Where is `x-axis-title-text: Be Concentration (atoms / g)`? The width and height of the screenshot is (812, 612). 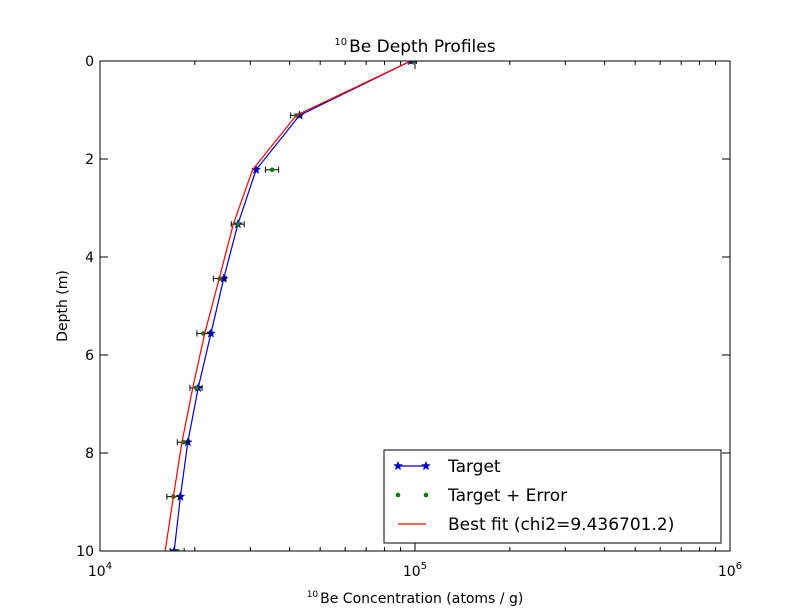
x-axis-title-text: Be Concentration (atoms / g) is located at coordinates (421, 599).